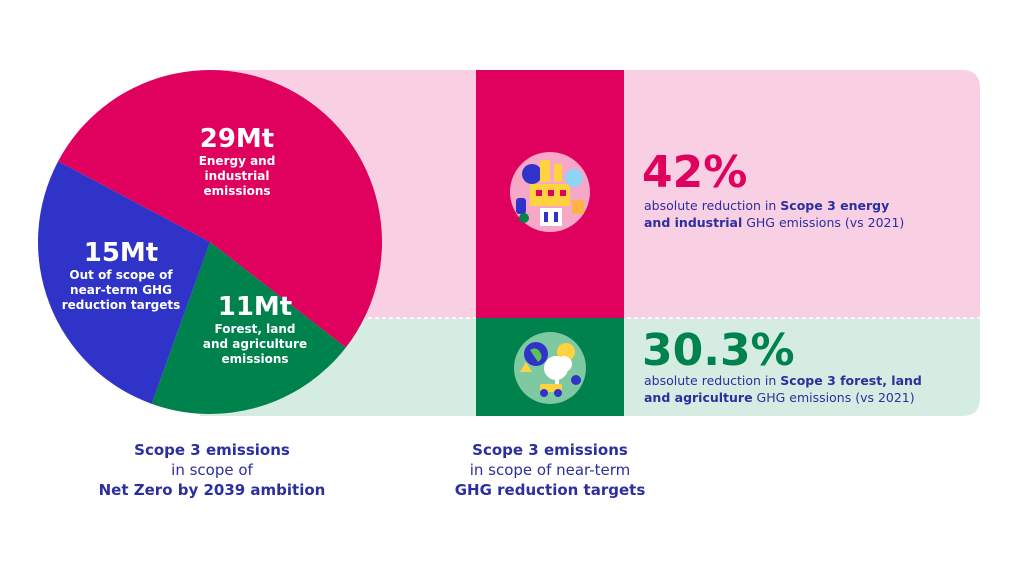 The height and width of the screenshot is (576, 1024). Describe the element at coordinates (833, 397) in the screenshot. I see `forest-desc-post: GHG emissions (vs 2021)` at that location.